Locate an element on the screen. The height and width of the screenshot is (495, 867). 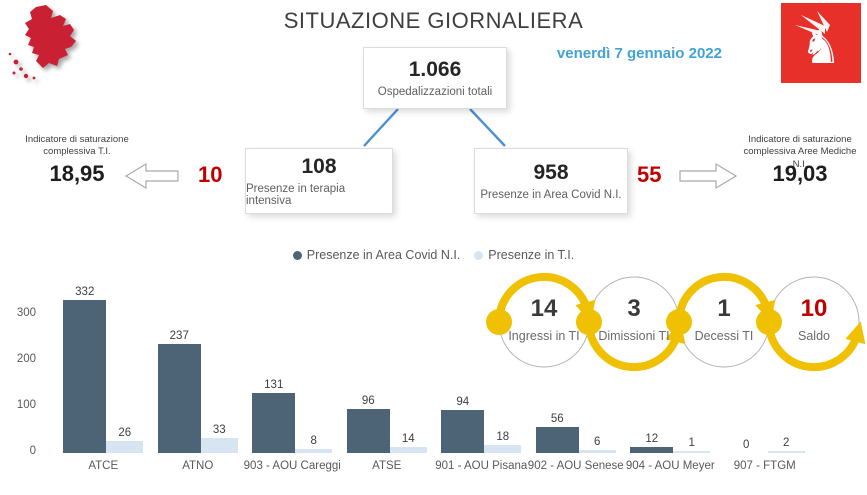
bar-group-0: 332 26 ATCE is located at coordinates (103, 370).